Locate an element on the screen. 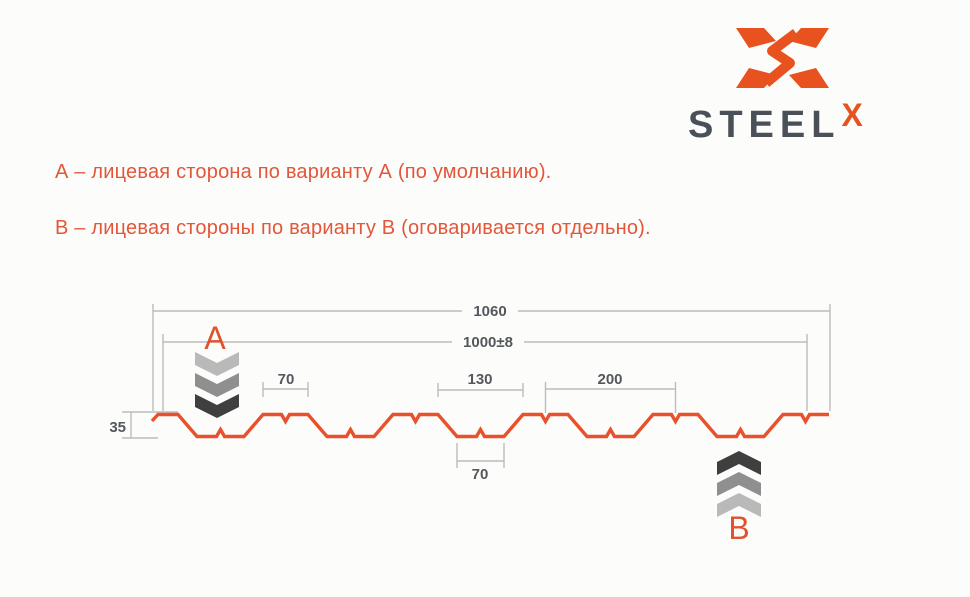 This screenshot has width=970, height=597. brand-sup-x: X is located at coordinates (852, 115).